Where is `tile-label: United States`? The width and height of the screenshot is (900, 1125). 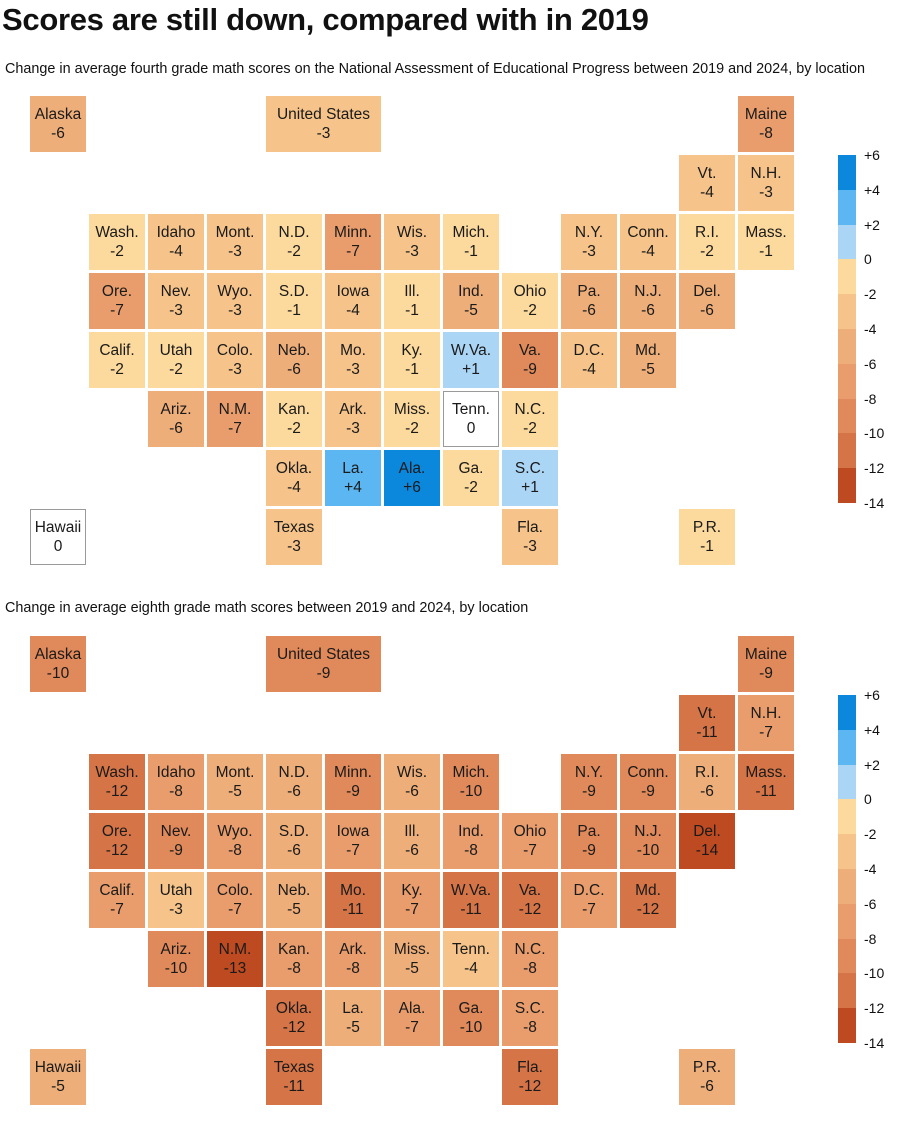
tile-label: United States is located at coordinates (323, 654).